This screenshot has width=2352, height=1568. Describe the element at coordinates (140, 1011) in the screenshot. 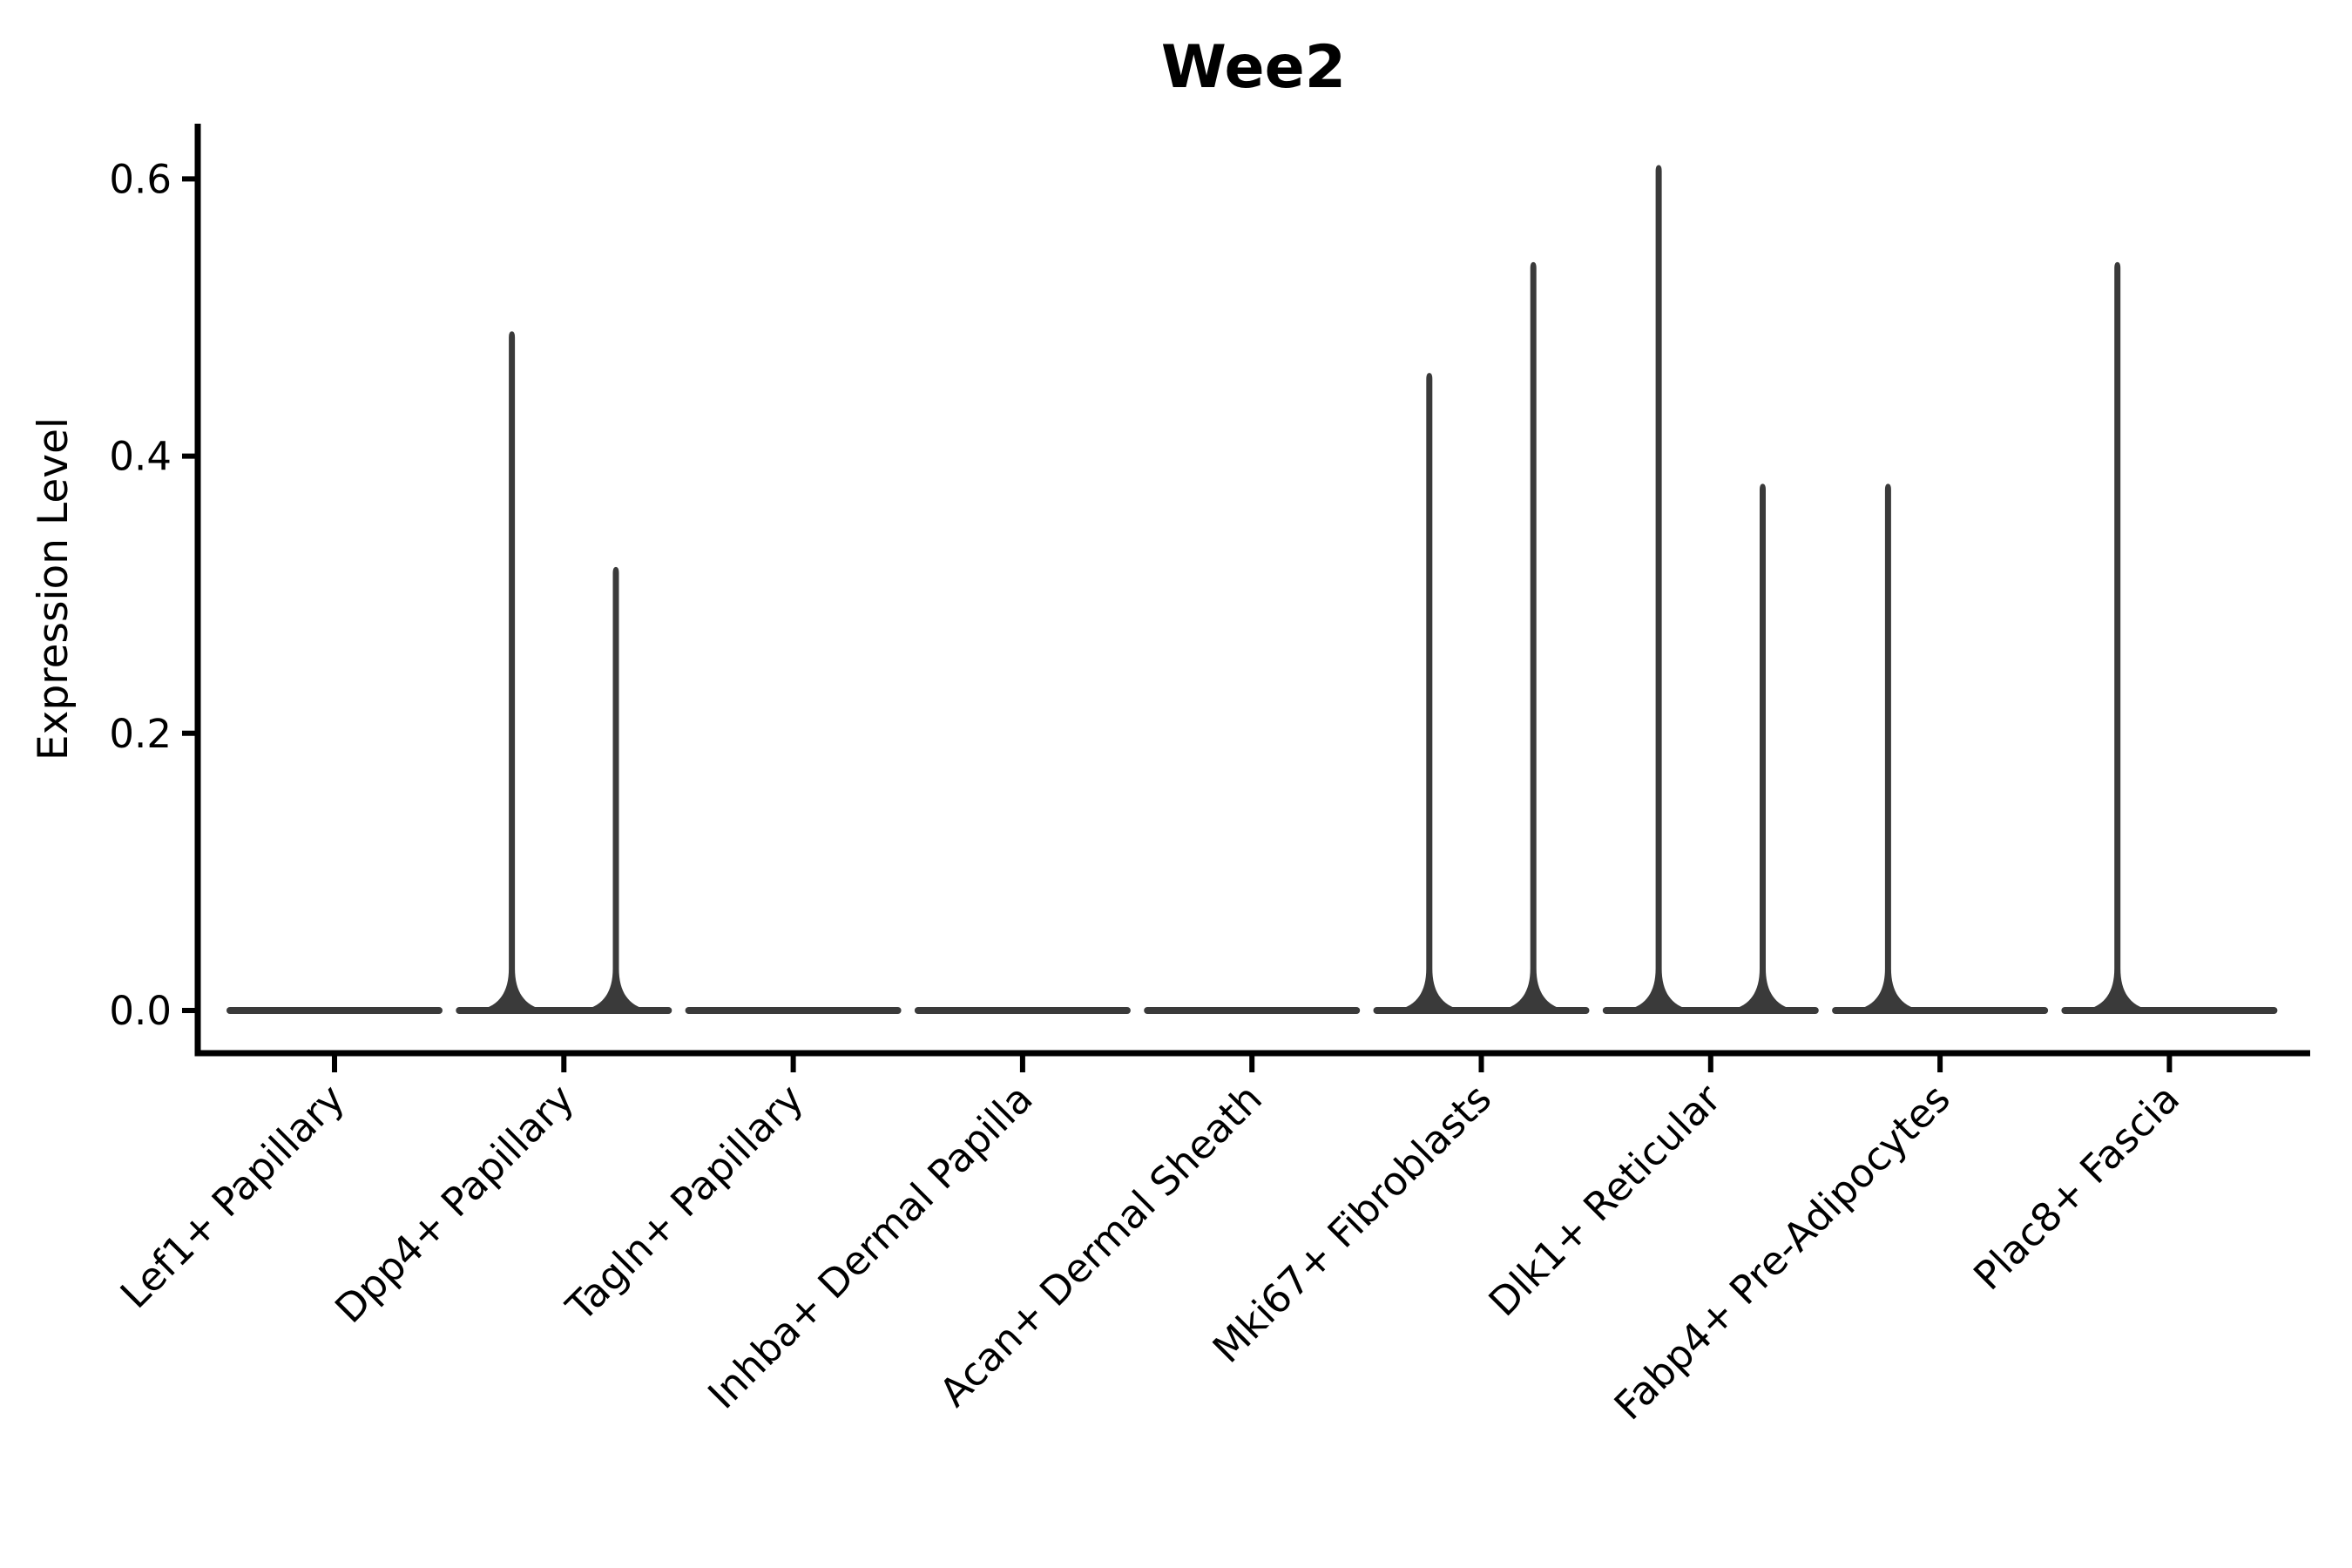

I see `y-tick-label: 0.0` at that location.